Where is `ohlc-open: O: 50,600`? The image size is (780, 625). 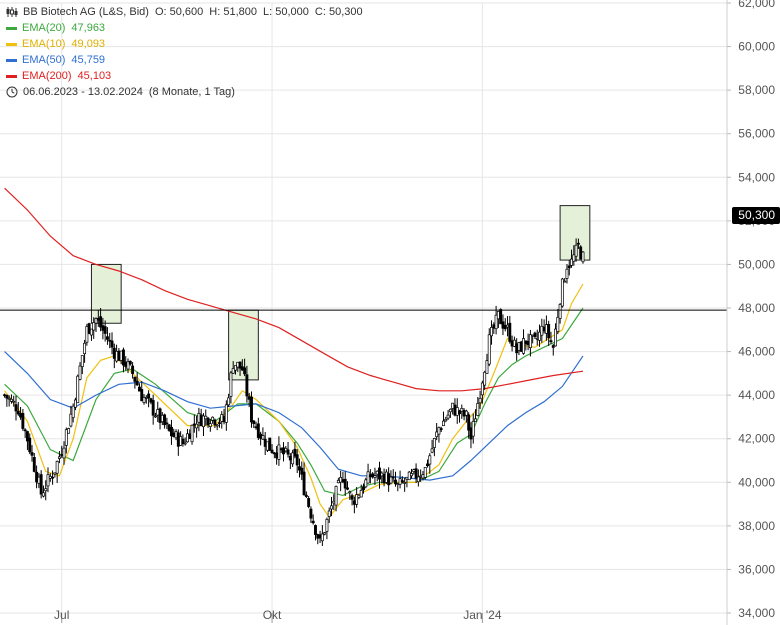 ohlc-open: O: 50,600 is located at coordinates (179, 12).